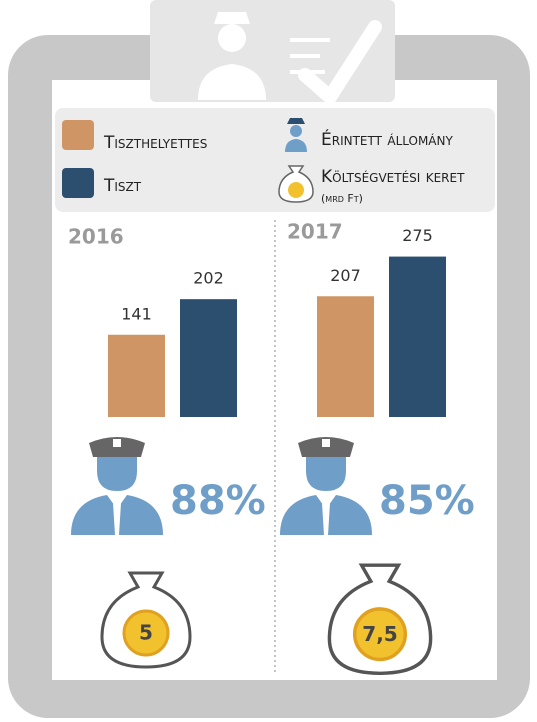 This screenshot has height=722, width=537. Describe the element at coordinates (122, 186) in the screenshot. I see `legend-label: Tiszt` at that location.